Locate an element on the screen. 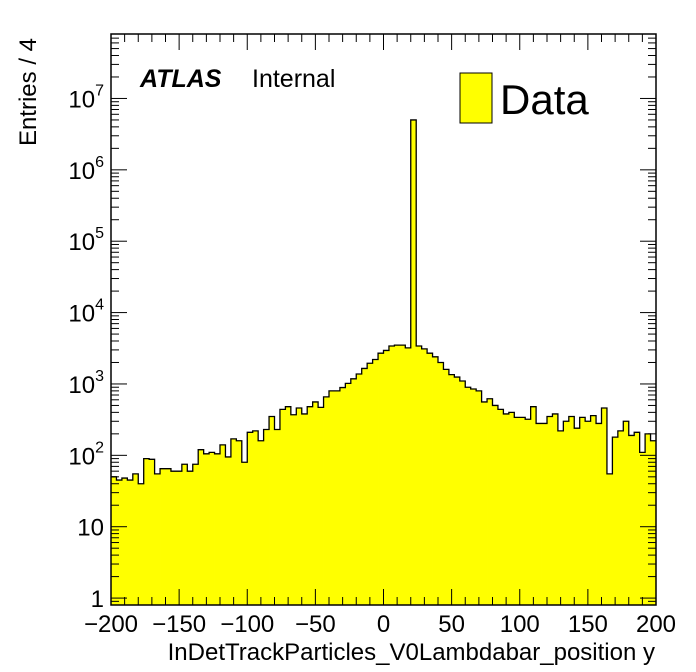 The width and height of the screenshot is (696, 672). y-tick-label: 10³ is located at coordinates (86, 383).